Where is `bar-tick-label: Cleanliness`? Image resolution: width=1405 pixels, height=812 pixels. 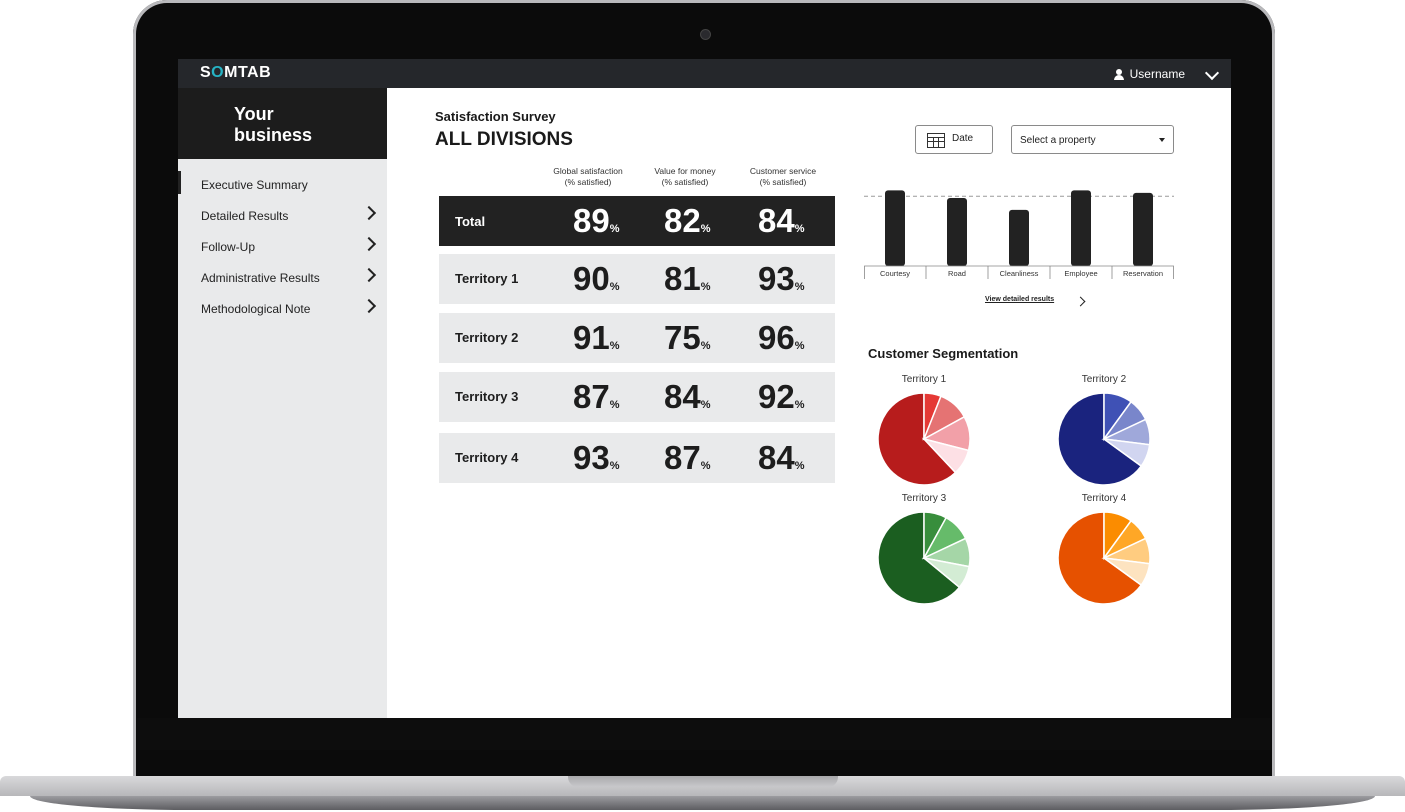
bar-tick-label: Cleanliness is located at coordinates (1019, 273).